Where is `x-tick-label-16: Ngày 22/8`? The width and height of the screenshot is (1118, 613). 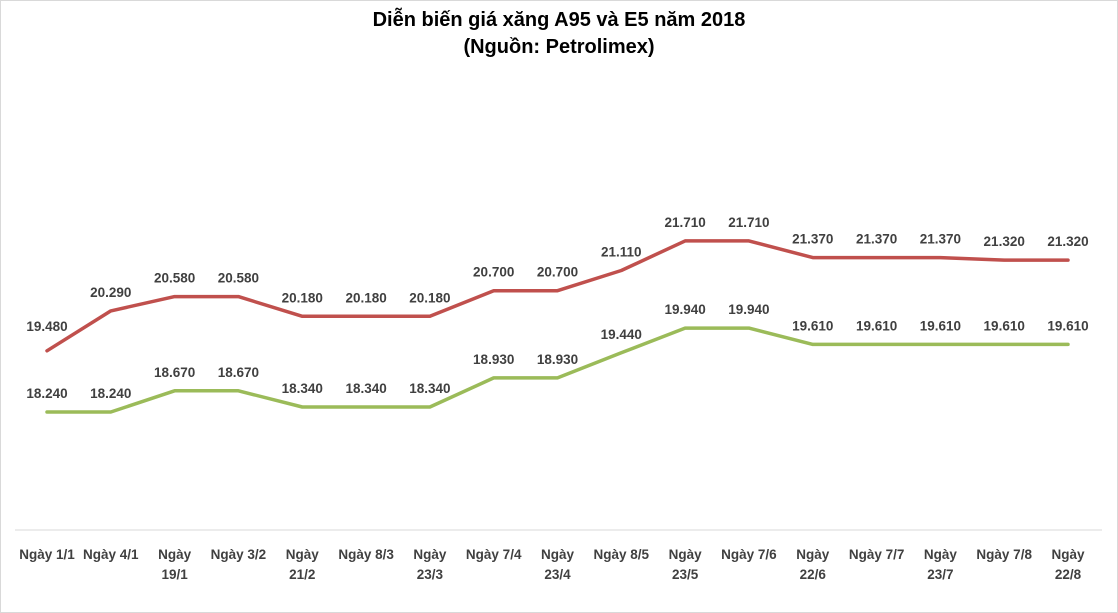 x-tick-label-16: Ngày 22/8 is located at coordinates (1068, 564).